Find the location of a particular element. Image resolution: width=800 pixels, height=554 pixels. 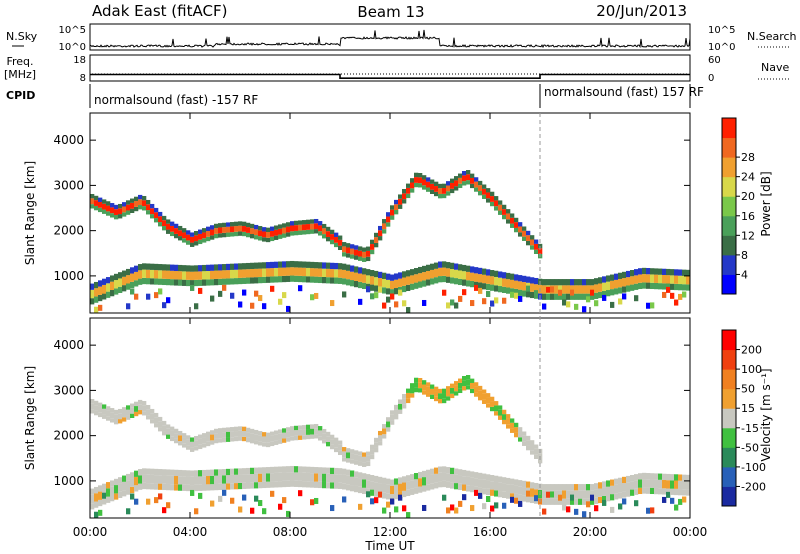

colorbar-tick-label: 24 is located at coordinates (748, 177).